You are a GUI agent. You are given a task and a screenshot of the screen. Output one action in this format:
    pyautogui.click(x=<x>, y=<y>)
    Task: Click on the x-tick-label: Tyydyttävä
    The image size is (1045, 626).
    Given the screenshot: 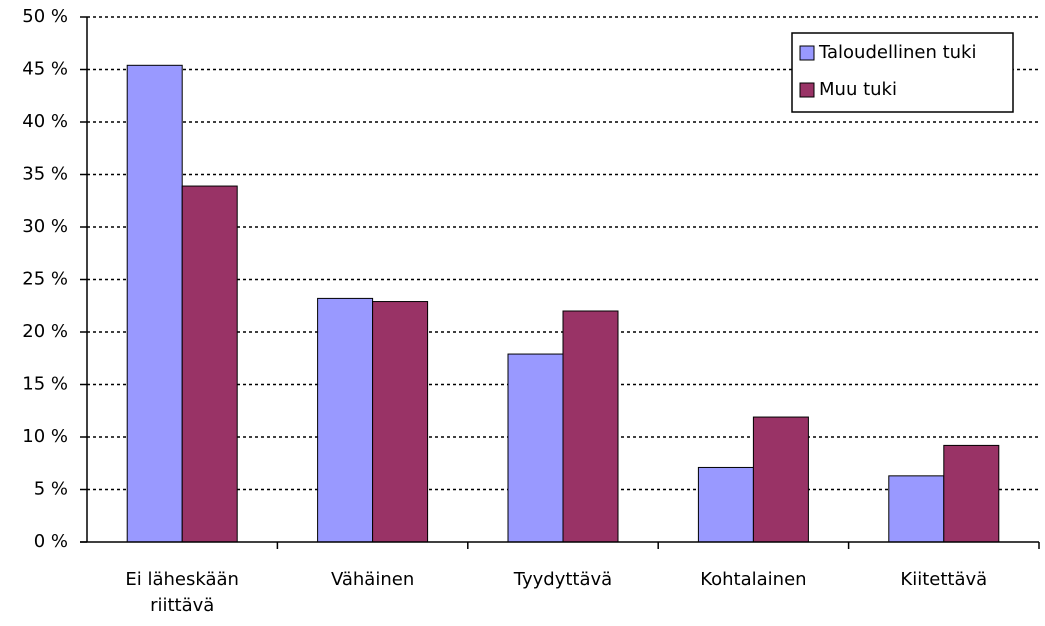 What is the action you would take?
    pyautogui.click(x=563, y=579)
    